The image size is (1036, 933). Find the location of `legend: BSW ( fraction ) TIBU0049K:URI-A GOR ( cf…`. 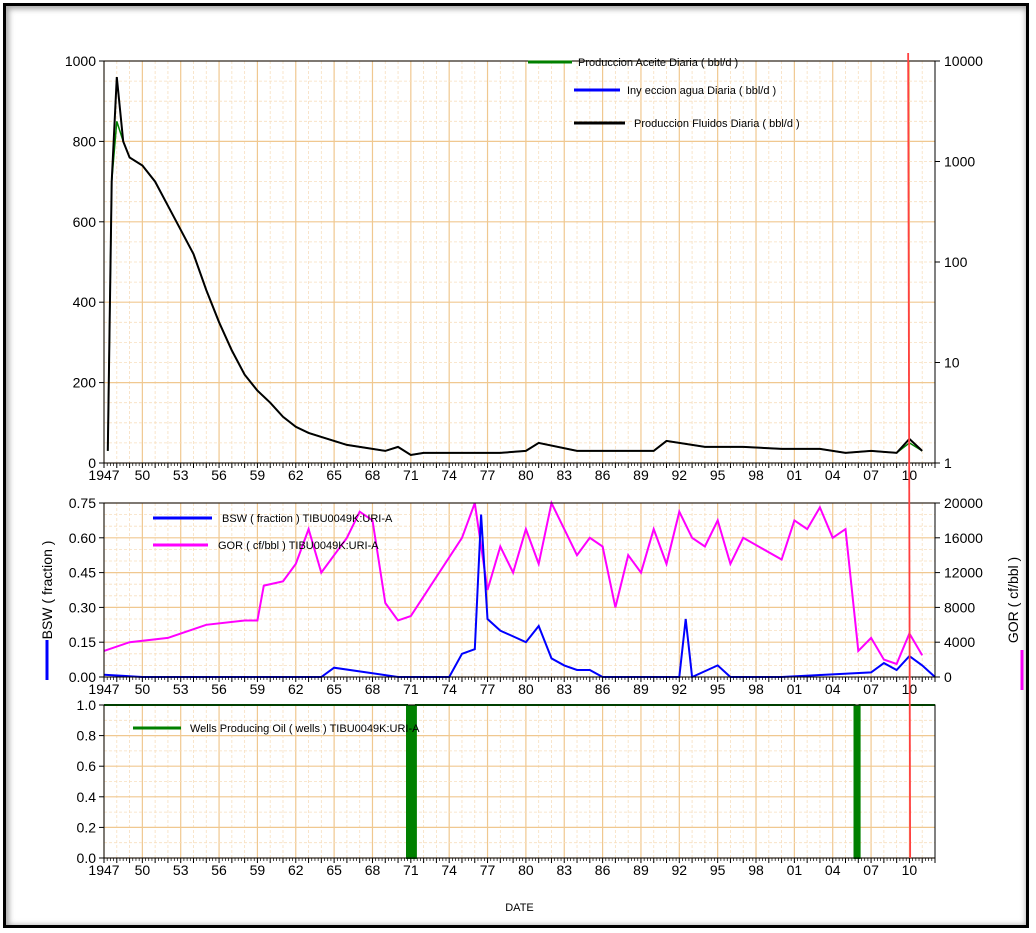

legend: BSW ( fraction ) TIBU0049K:URI-A GOR ( cf… is located at coordinates (273, 532).